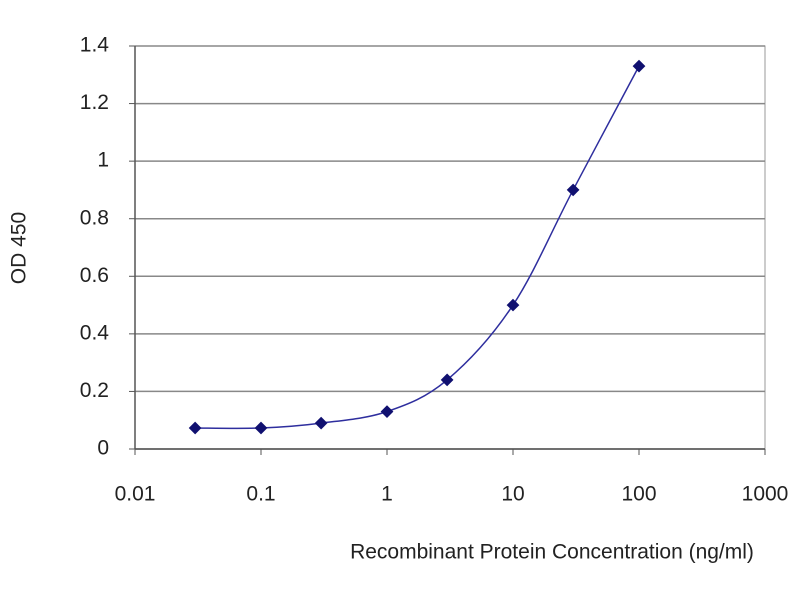  Describe the element at coordinates (260, 494) in the screenshot. I see `x-tick-label: 0.1` at that location.